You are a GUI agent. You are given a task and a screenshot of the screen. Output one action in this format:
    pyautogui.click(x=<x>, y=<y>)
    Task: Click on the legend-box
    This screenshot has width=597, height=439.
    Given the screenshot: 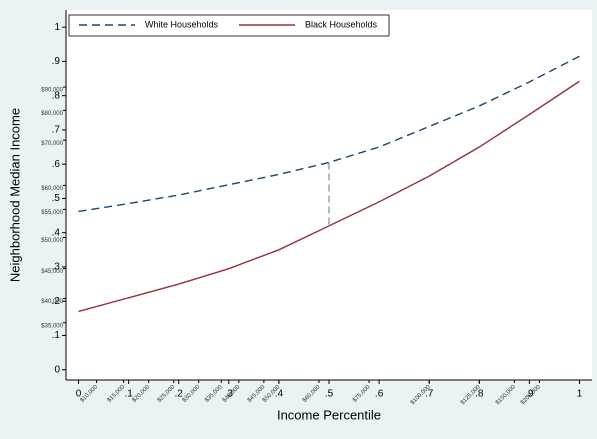 What is the action you would take?
    pyautogui.click(x=229, y=25)
    